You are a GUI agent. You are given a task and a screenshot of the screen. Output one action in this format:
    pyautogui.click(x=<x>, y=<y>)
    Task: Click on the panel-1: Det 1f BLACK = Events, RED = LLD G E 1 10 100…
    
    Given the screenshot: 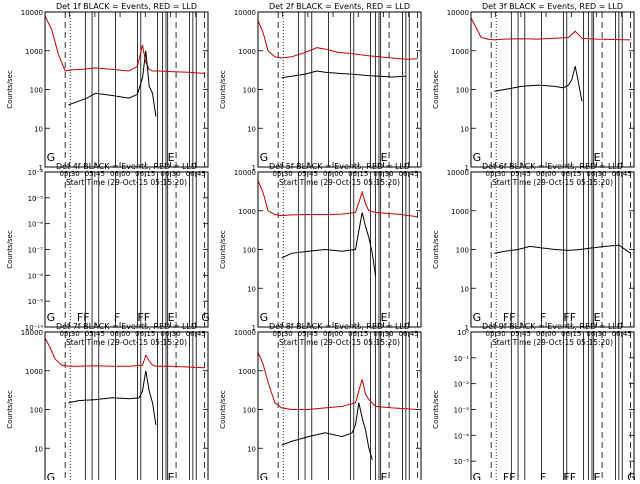 What is the action you would take?
    pyautogui.click(x=107, y=94)
    